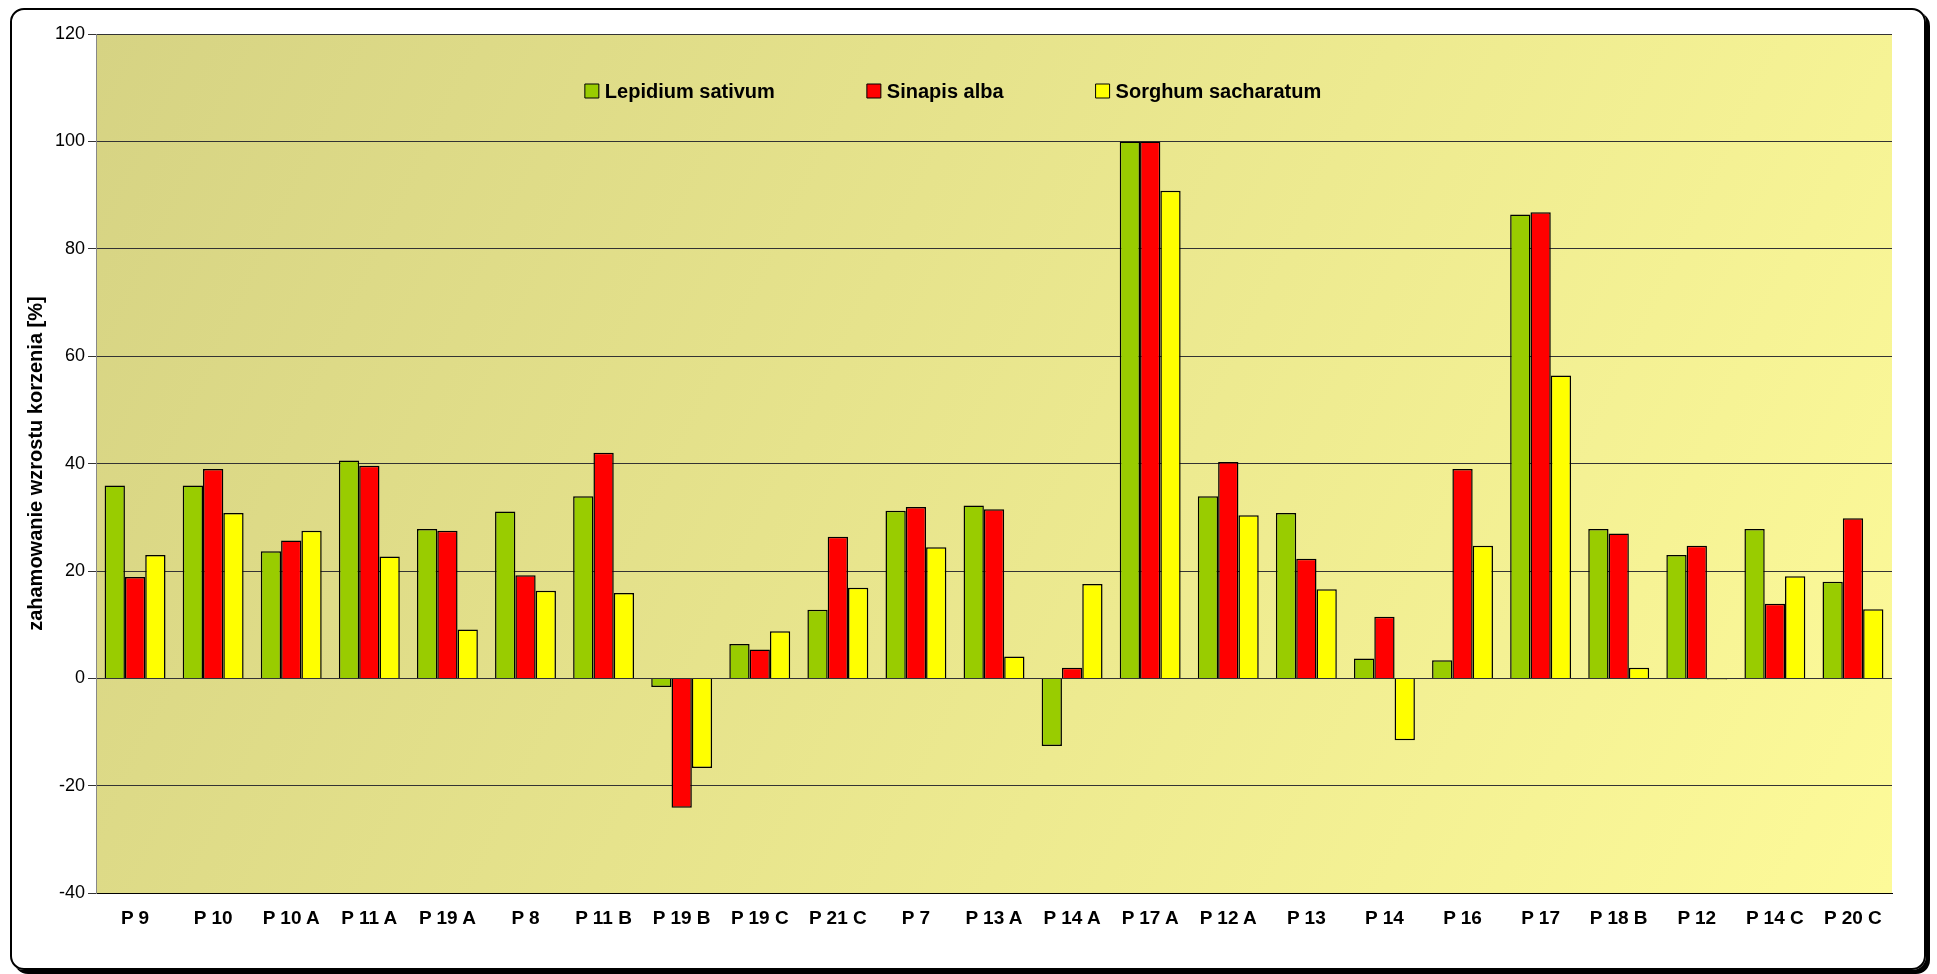 This screenshot has height=974, width=1937. Describe the element at coordinates (689, 90) in the screenshot. I see `legend-label: Lepidium sativum` at that location.